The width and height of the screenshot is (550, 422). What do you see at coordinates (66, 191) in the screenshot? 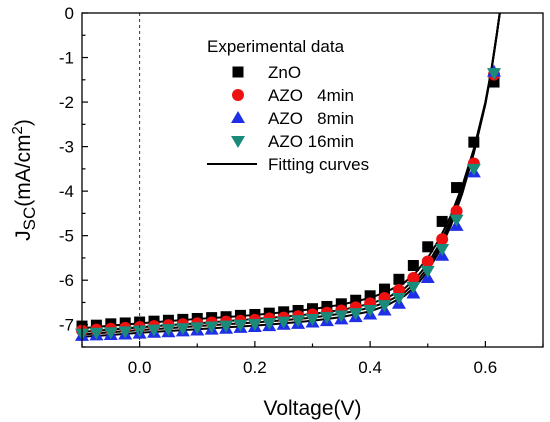
I see `y-tick-label: -4` at bounding box center [66, 191].